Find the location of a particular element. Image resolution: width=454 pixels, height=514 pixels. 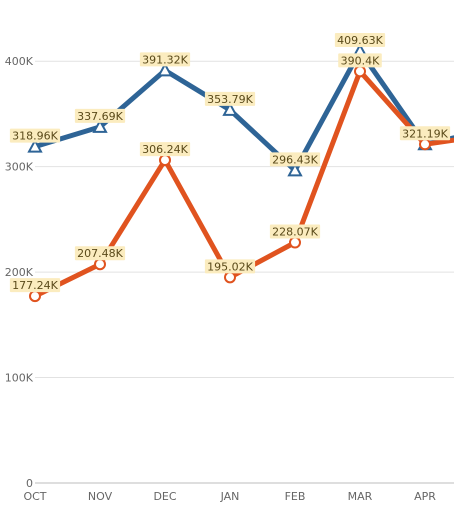

y-tick-label: 100K is located at coordinates (19, 378).